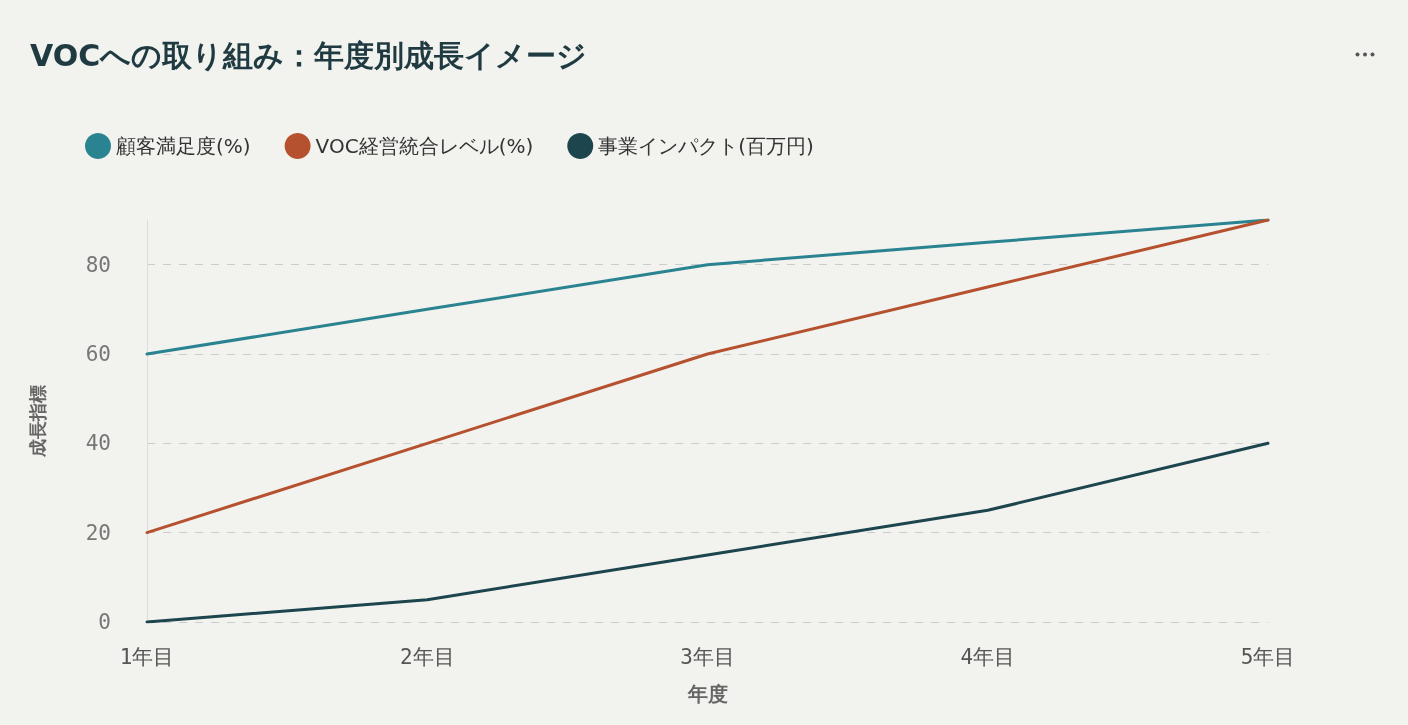 The image size is (1408, 725). Describe the element at coordinates (98, 264) in the screenshot. I see `y-tick-label: 80` at that location.